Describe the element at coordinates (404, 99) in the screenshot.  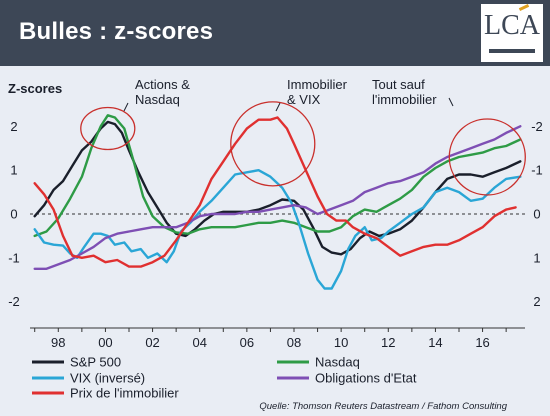
I see `annotation-label: l'immobilier` at that location.